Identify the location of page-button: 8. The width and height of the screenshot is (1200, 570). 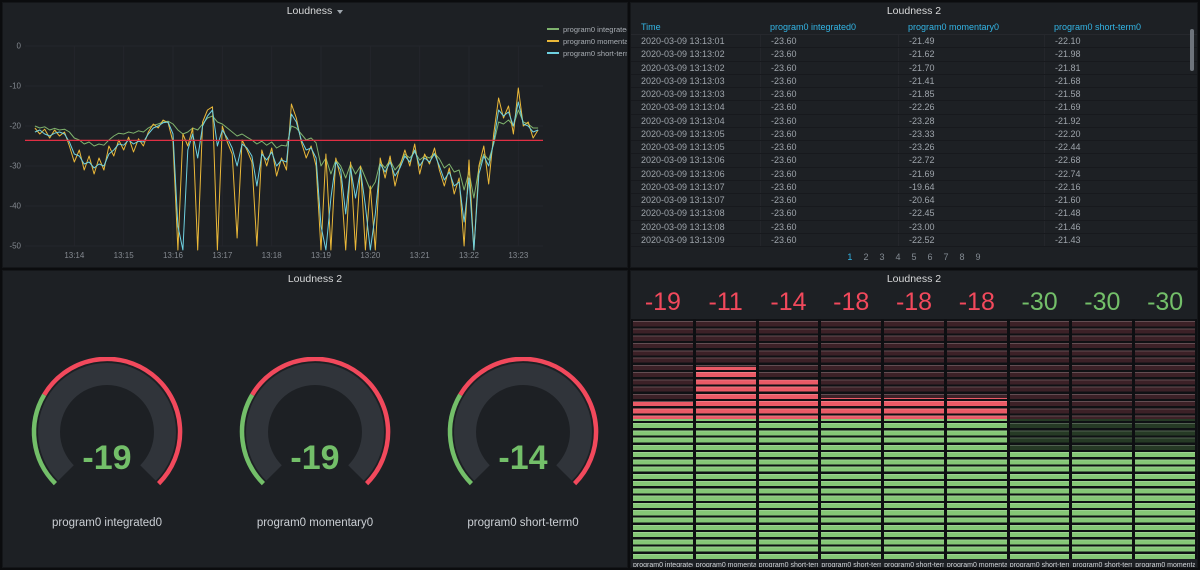
(962, 257).